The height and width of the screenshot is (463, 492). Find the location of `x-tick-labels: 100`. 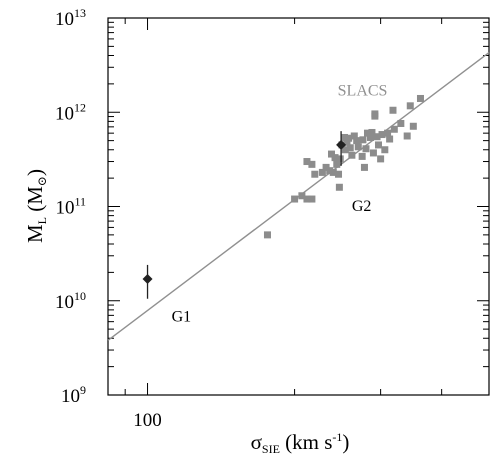

x-tick-labels: 100 is located at coordinates (147, 420).